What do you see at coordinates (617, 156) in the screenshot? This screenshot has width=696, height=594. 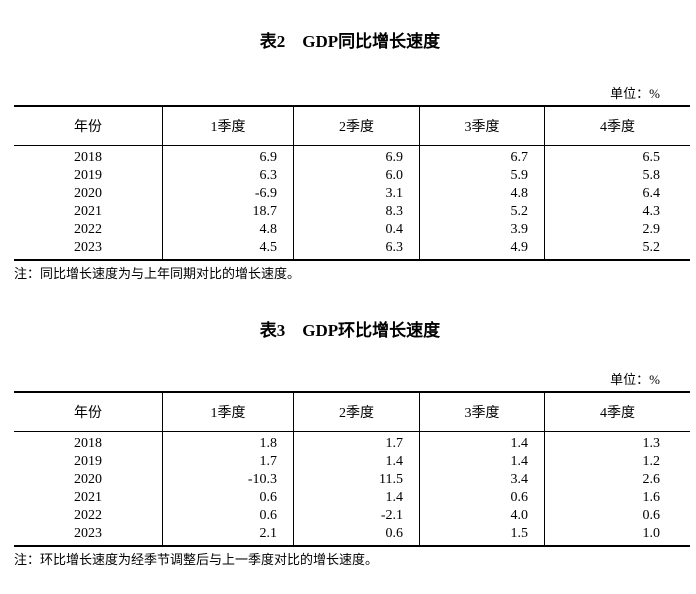 I see `value-cell: 6.5` at bounding box center [617, 156].